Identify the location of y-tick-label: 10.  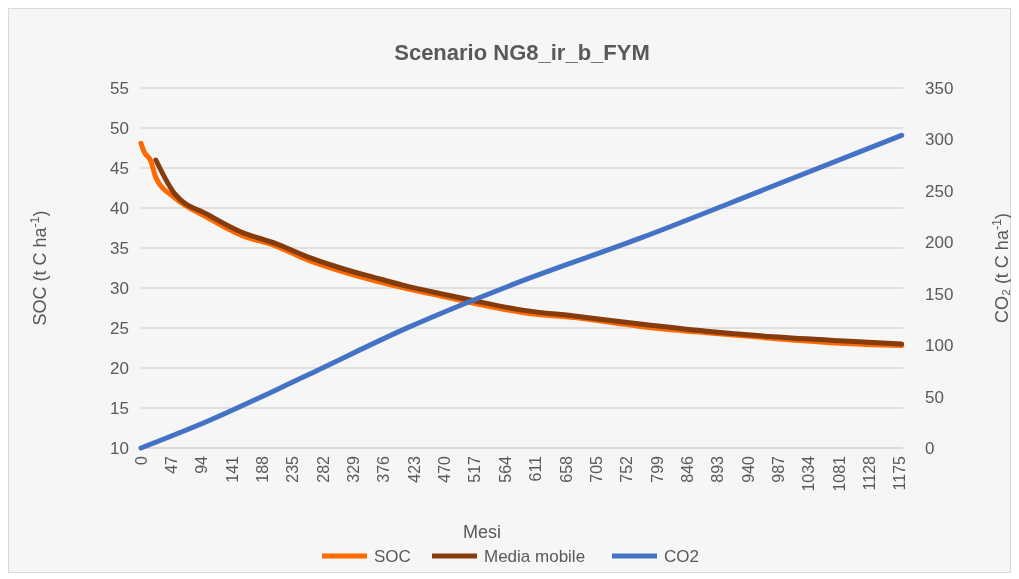
(119, 448).